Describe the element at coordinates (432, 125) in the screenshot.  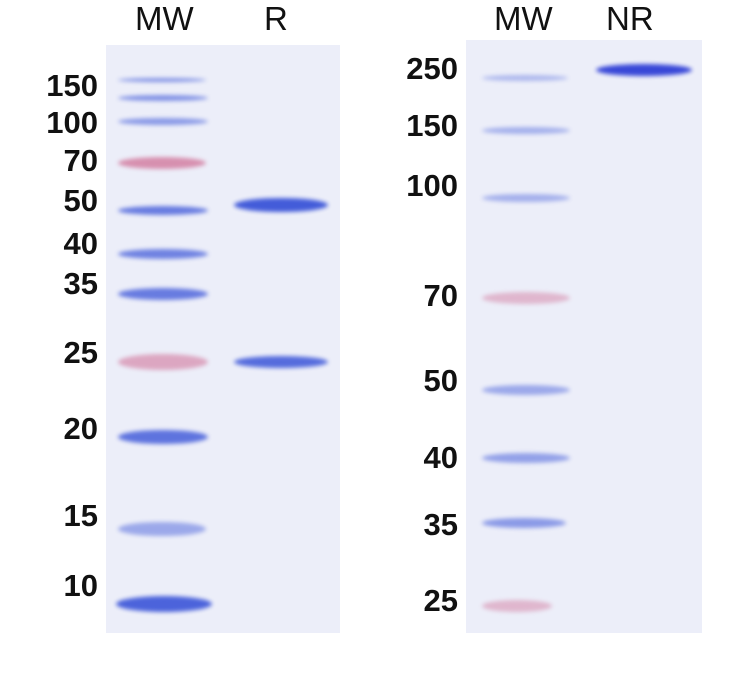
I see `right-marker-150: 150` at that location.